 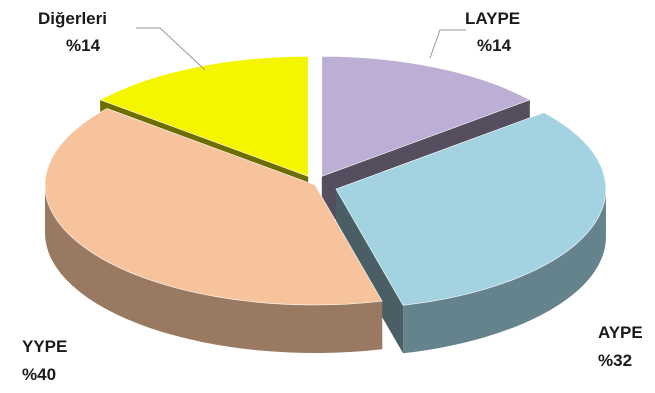 I want to click on slice-laype, so click(x=426, y=116).